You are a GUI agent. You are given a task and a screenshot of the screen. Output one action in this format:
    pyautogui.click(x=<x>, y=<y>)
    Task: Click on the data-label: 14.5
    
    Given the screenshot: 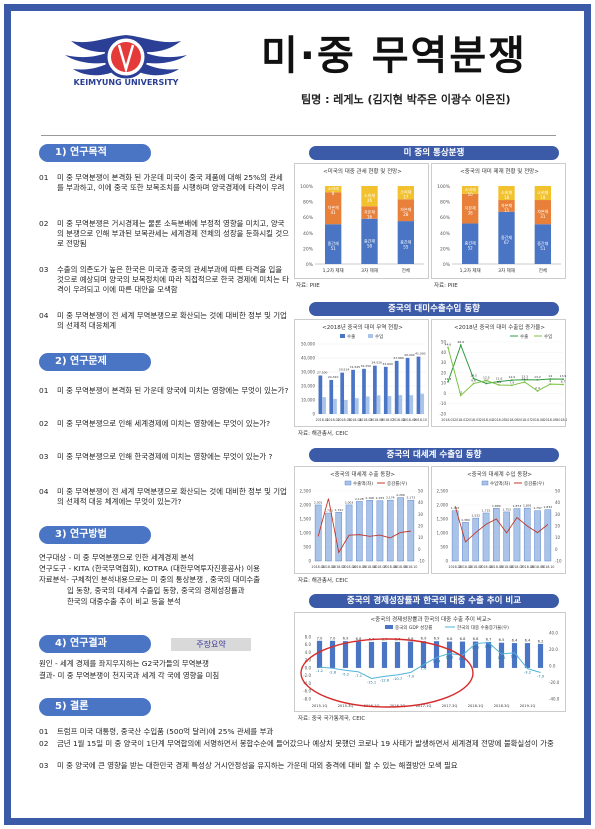 What is the action you would take?
    pyautogui.click(x=473, y=376)
    